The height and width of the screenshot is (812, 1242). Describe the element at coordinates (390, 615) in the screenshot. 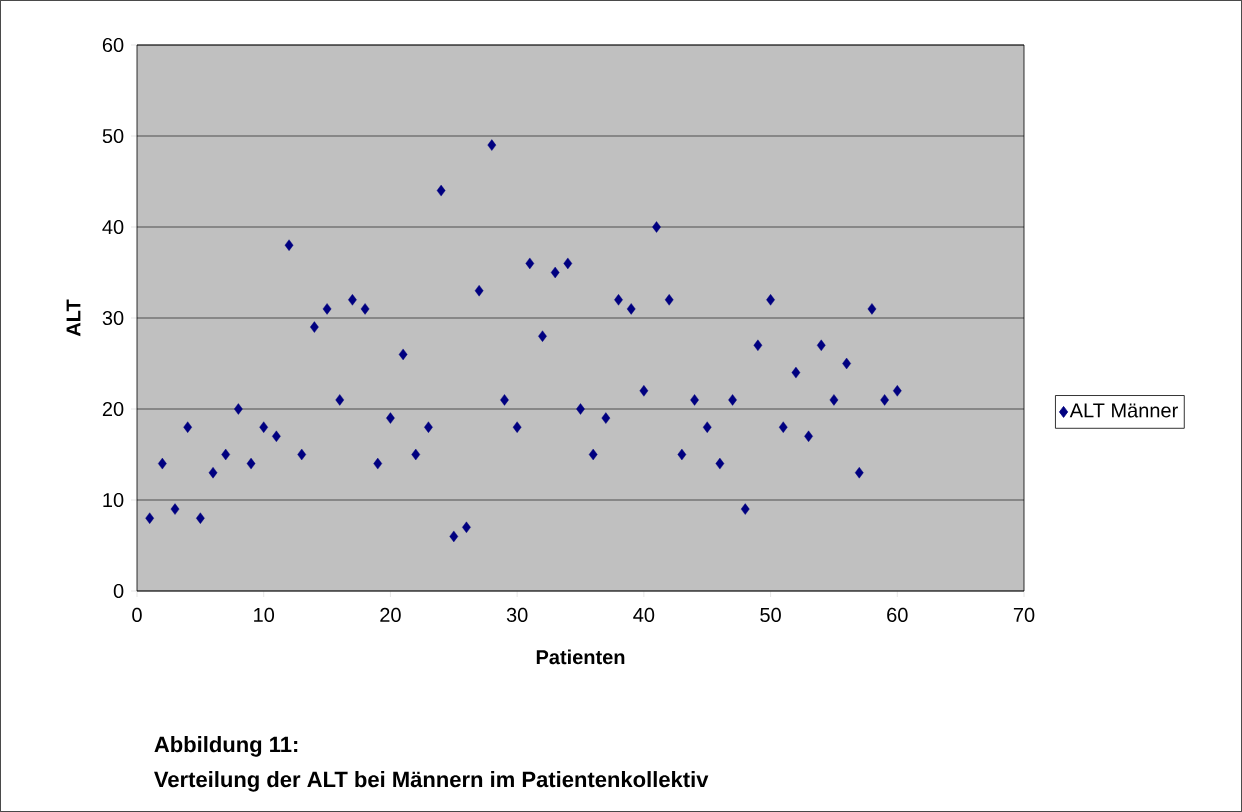

I see `x-tick-label: 20` at that location.